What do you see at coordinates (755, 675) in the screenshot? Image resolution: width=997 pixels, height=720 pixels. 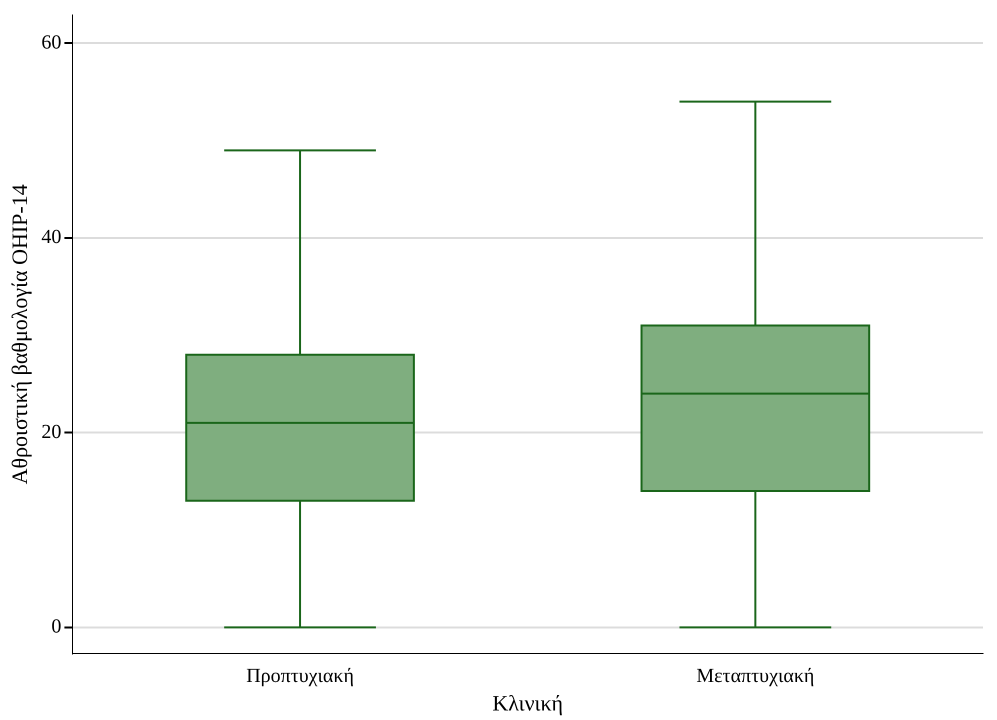 I see `x-tick-label: Μεταπτυχιακή` at bounding box center [755, 675].